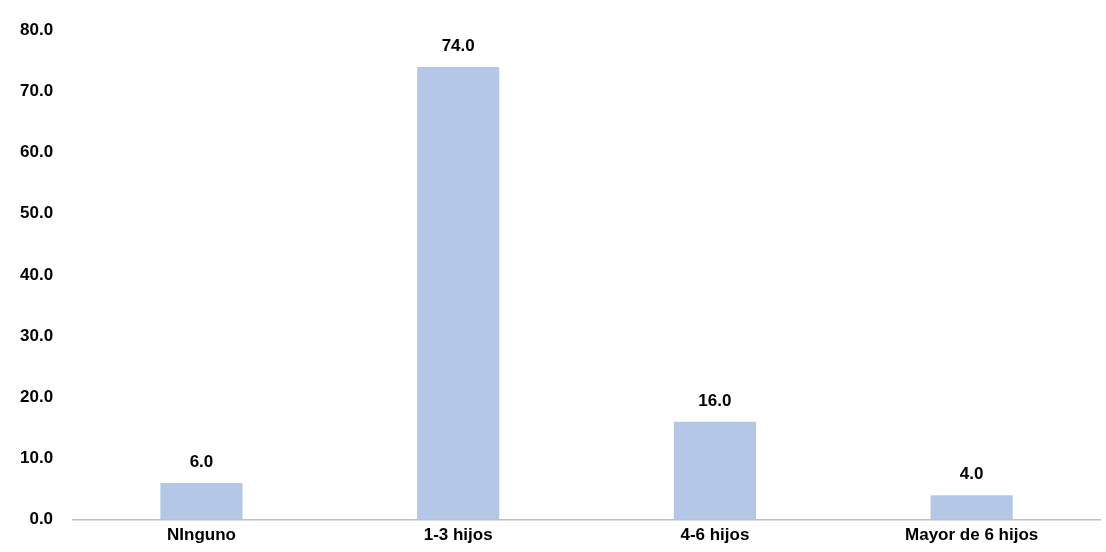 This screenshot has height=552, width=1106. Describe the element at coordinates (36, 213) in the screenshot. I see `y-tick-label: 50.0` at that location.